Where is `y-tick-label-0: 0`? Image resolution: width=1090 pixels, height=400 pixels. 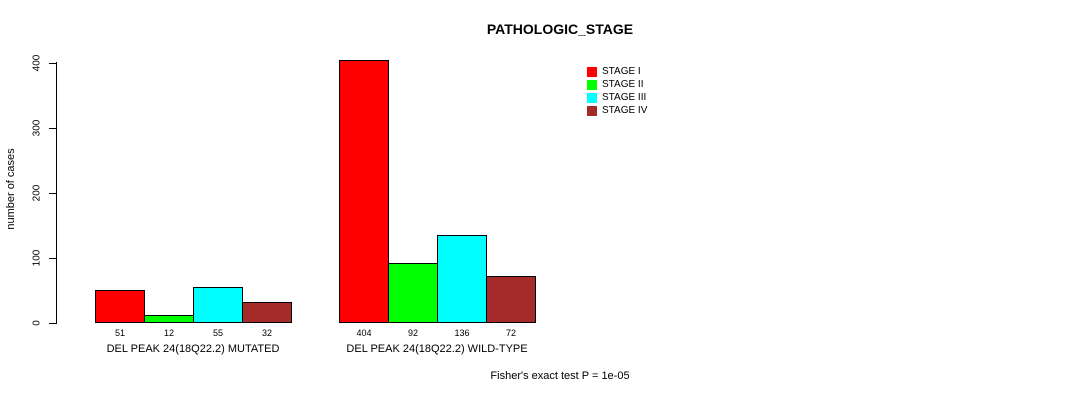 y-tick-label-0: 0 is located at coordinates (37, 323).